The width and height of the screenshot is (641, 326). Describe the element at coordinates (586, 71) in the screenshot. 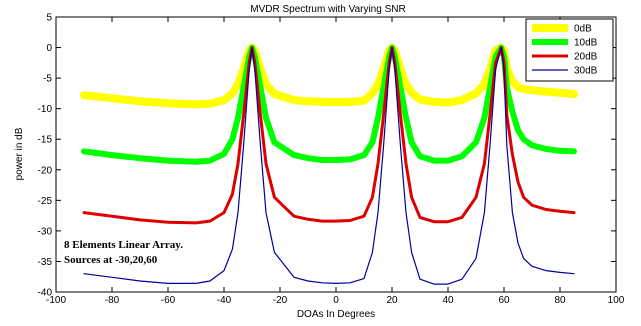

I see `legend-label-30db: 30dB` at that location.